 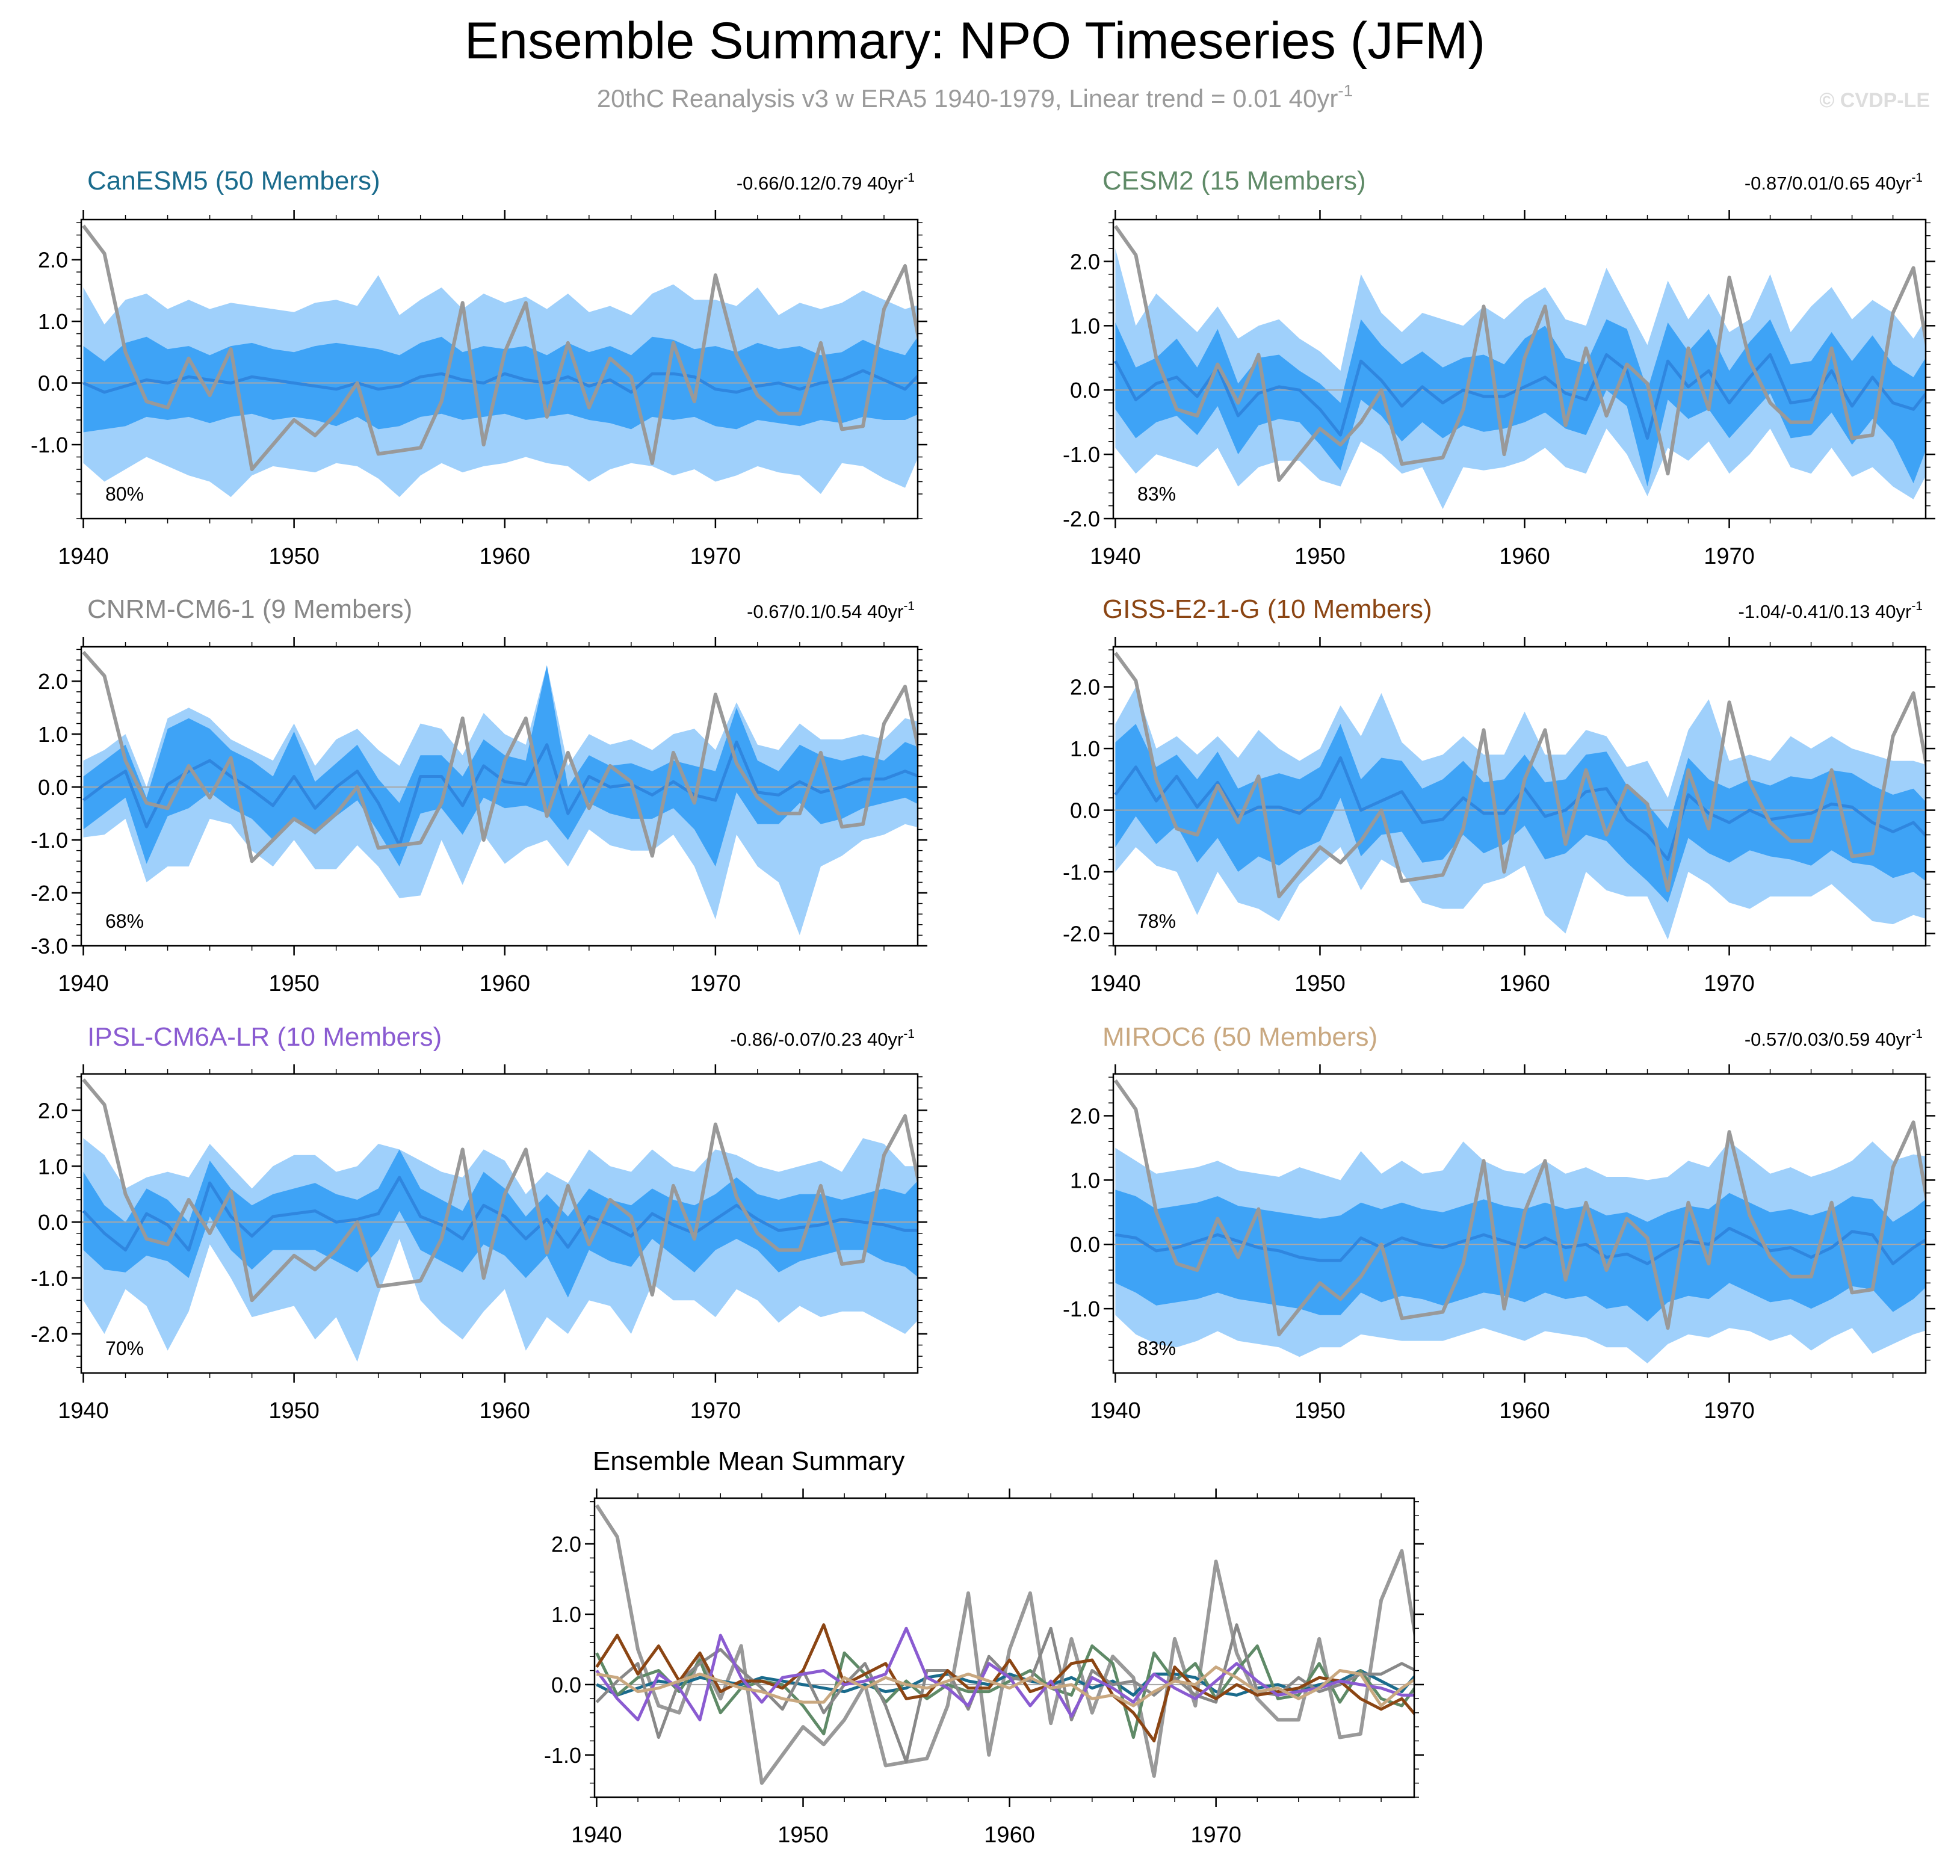 I want to click on percent-label: 83%, so click(x=1156, y=1349).